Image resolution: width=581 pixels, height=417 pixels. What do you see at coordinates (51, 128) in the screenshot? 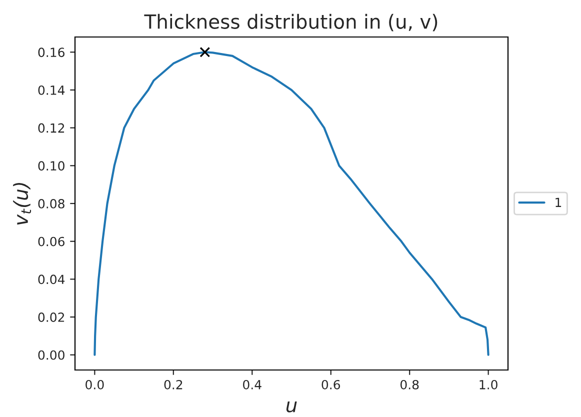
I see `y-tick-label: 0.12` at bounding box center [51, 128].